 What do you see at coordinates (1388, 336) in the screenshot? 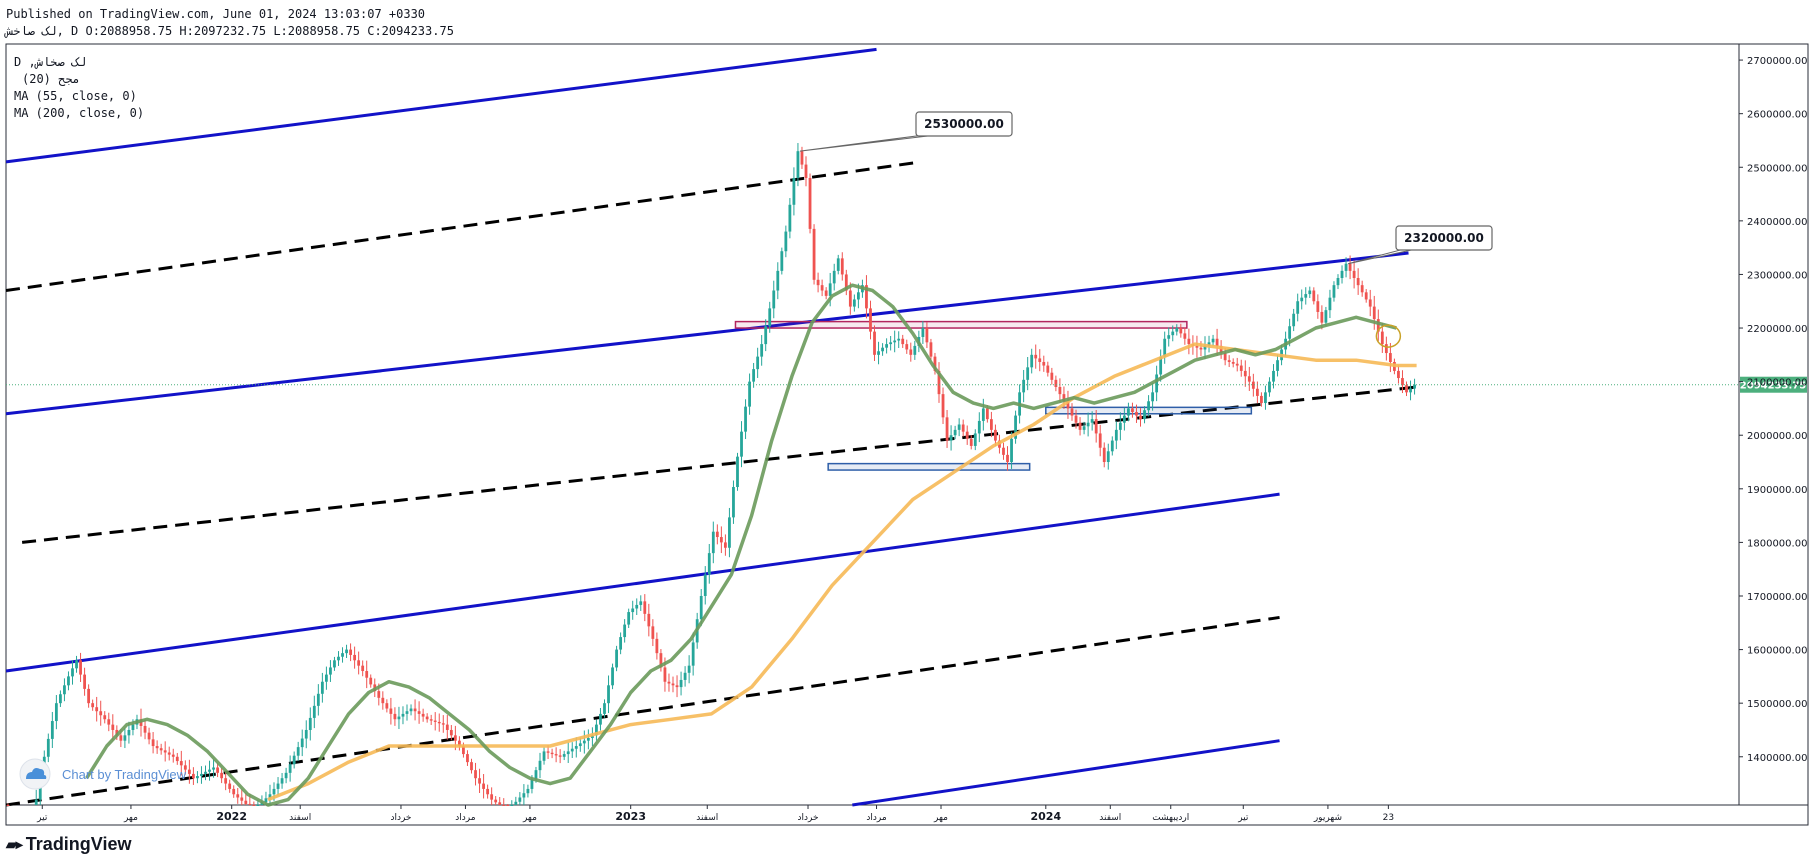
I see `highlight-circle` at bounding box center [1388, 336].